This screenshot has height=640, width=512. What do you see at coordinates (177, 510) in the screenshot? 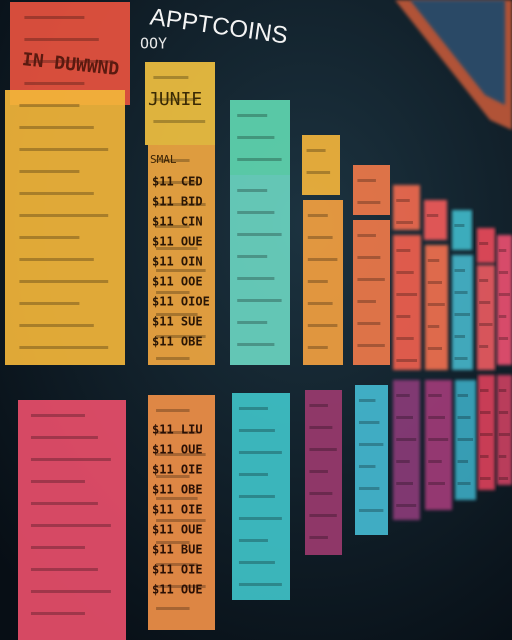
I see `card-line: $11 OIE` at bounding box center [177, 510].